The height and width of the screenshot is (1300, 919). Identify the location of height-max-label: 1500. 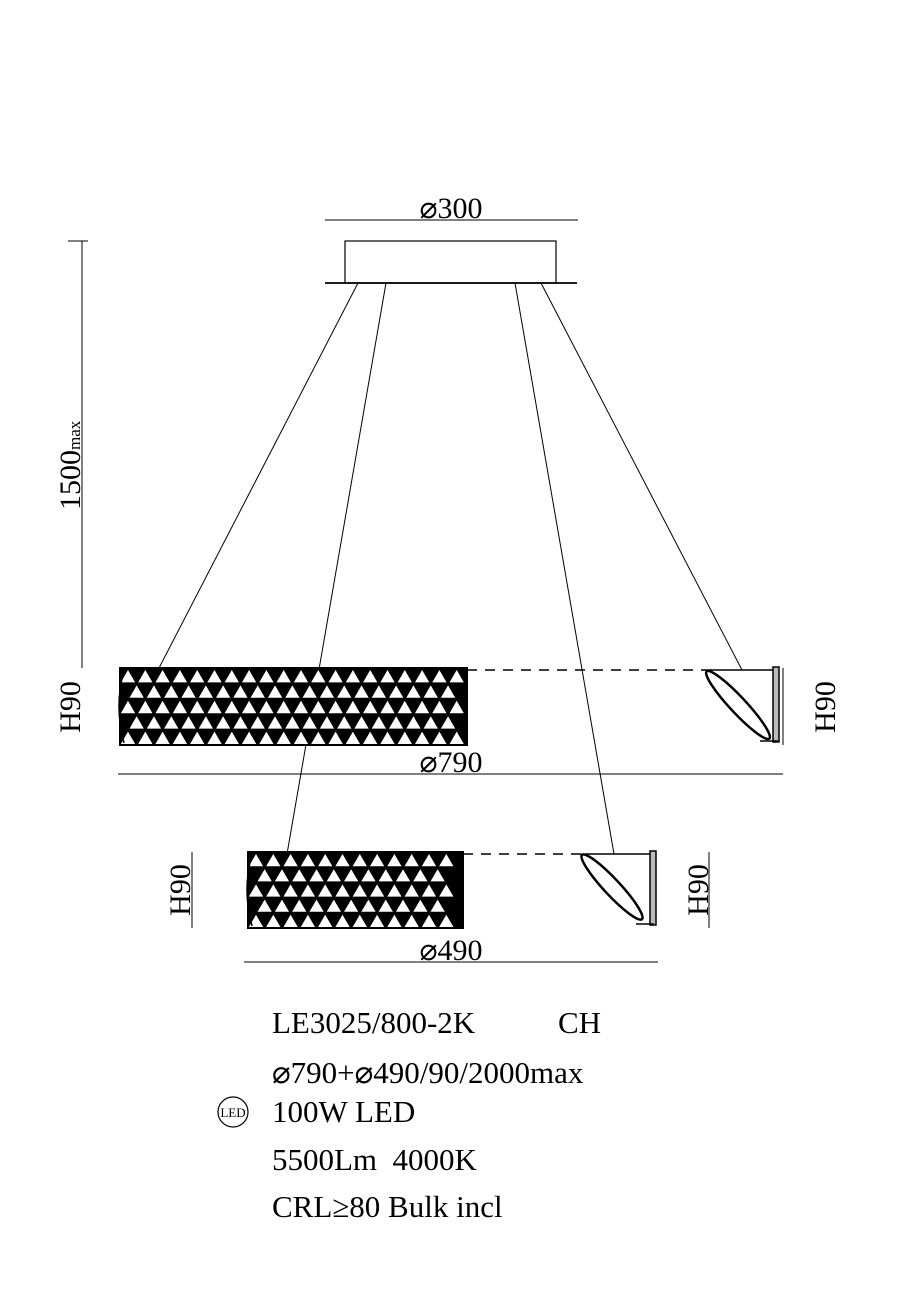
(70, 480).